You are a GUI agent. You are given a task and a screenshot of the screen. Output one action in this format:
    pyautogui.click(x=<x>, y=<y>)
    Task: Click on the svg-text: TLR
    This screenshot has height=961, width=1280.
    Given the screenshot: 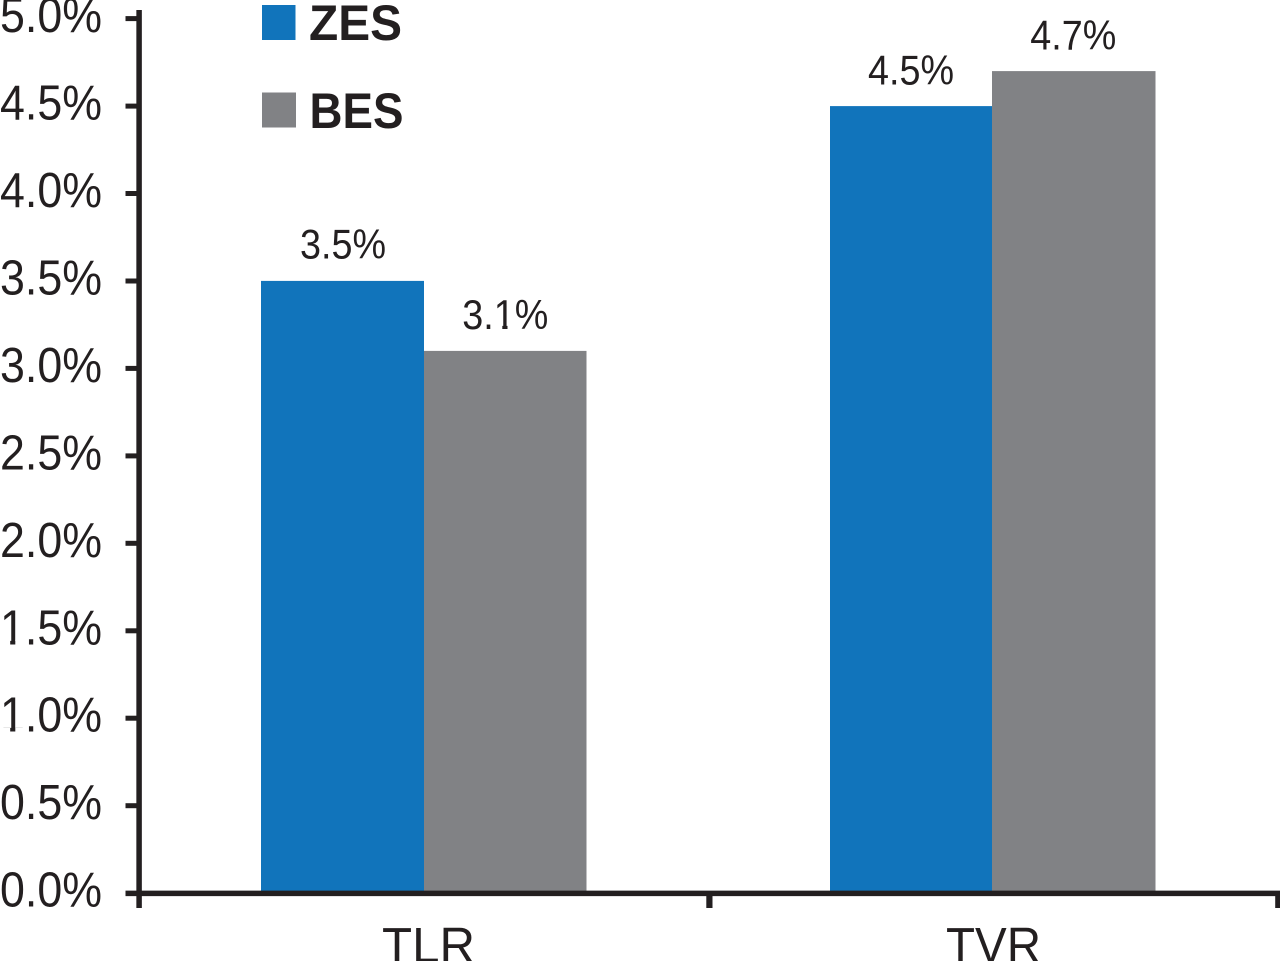 What is the action you would take?
    pyautogui.click(x=428, y=939)
    